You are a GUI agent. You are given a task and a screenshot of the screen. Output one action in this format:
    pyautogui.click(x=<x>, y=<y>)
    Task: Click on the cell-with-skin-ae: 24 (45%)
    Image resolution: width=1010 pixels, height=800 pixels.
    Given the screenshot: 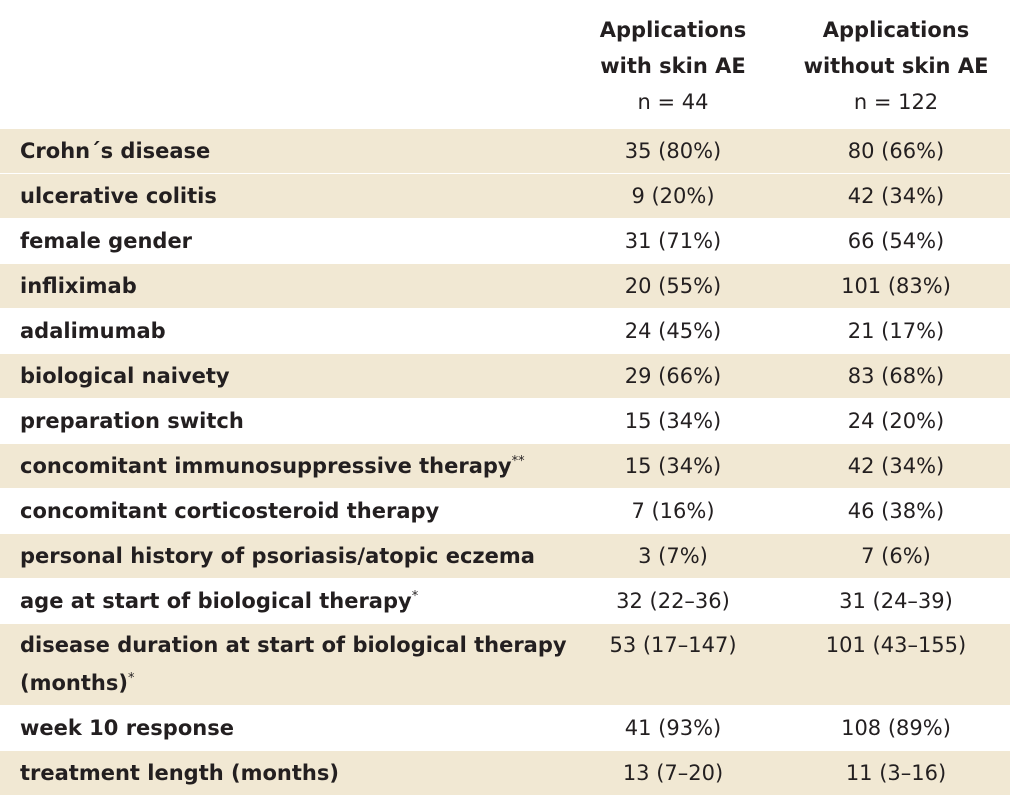 What is the action you would take?
    pyautogui.click(x=673, y=331)
    